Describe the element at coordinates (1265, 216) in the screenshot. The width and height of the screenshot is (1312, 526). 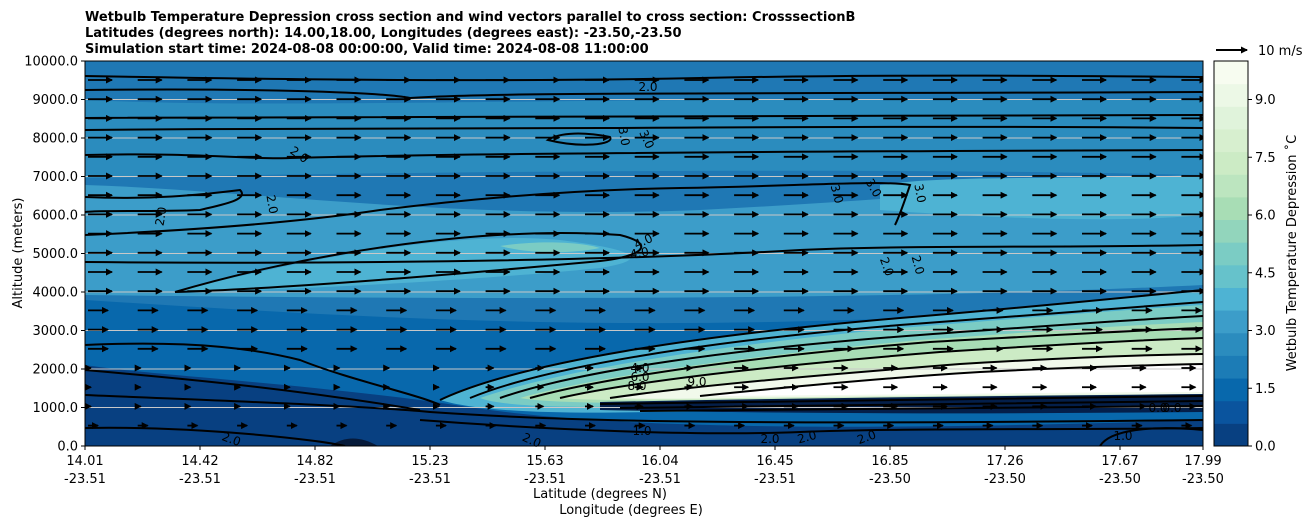
I see `colorbar-tick-label: 6.0` at that location.